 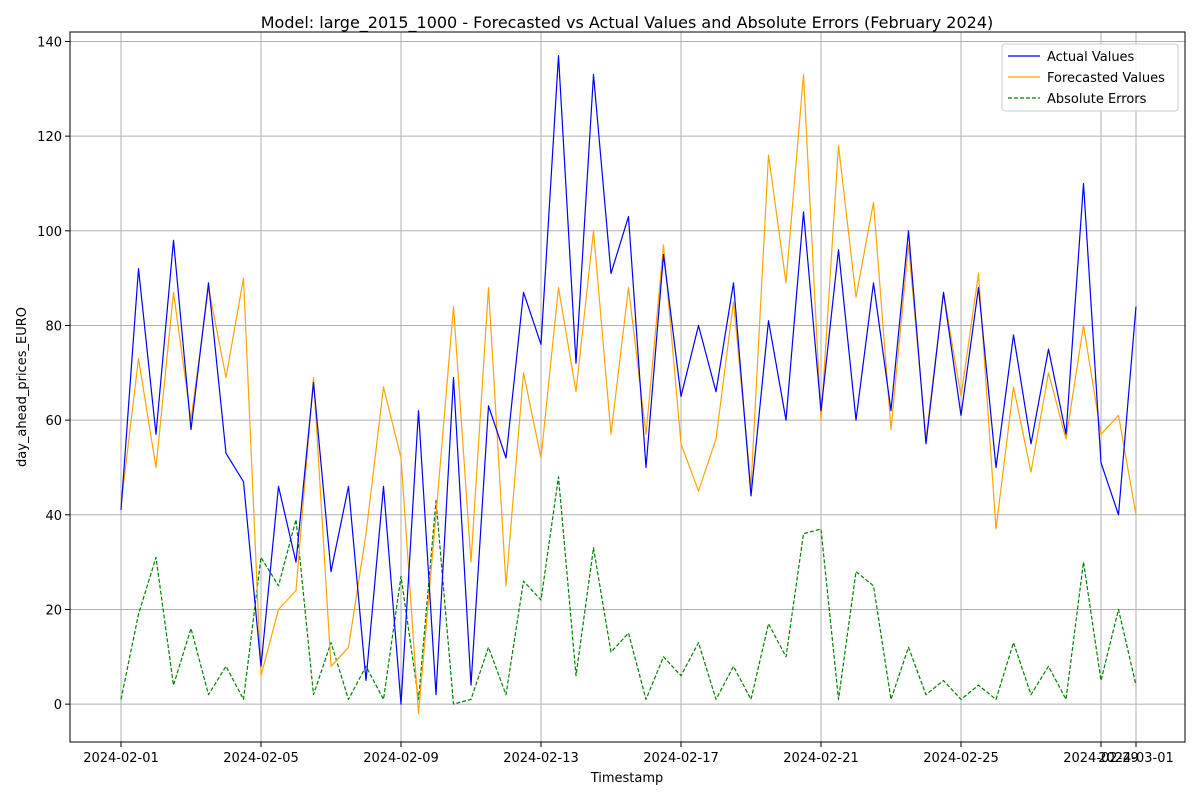 I want to click on x-tick-label: 2024-02-13, so click(x=541, y=758).